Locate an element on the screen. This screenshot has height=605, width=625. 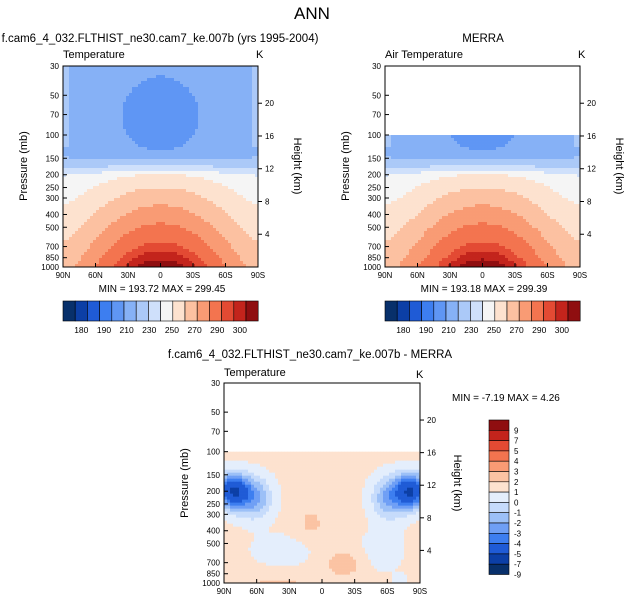
panel-merra-subtitle: Air Temperature is located at coordinates (424, 55).